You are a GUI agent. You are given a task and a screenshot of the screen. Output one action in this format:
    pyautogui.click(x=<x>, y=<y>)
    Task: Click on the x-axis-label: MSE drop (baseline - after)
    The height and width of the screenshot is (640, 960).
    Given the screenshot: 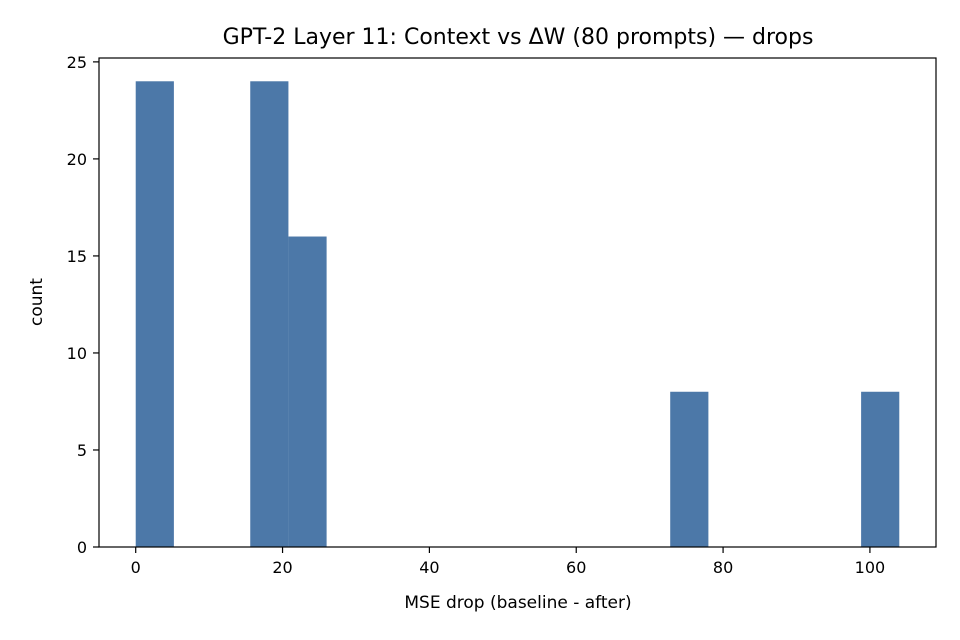 What is the action you would take?
    pyautogui.click(x=517, y=603)
    